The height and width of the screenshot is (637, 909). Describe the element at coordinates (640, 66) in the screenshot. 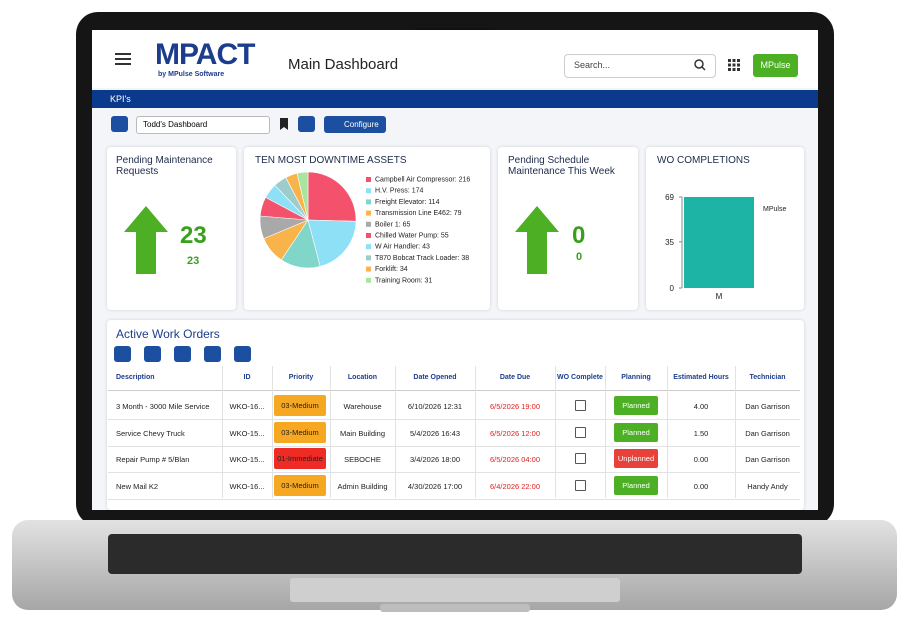

I see `search-box` at that location.